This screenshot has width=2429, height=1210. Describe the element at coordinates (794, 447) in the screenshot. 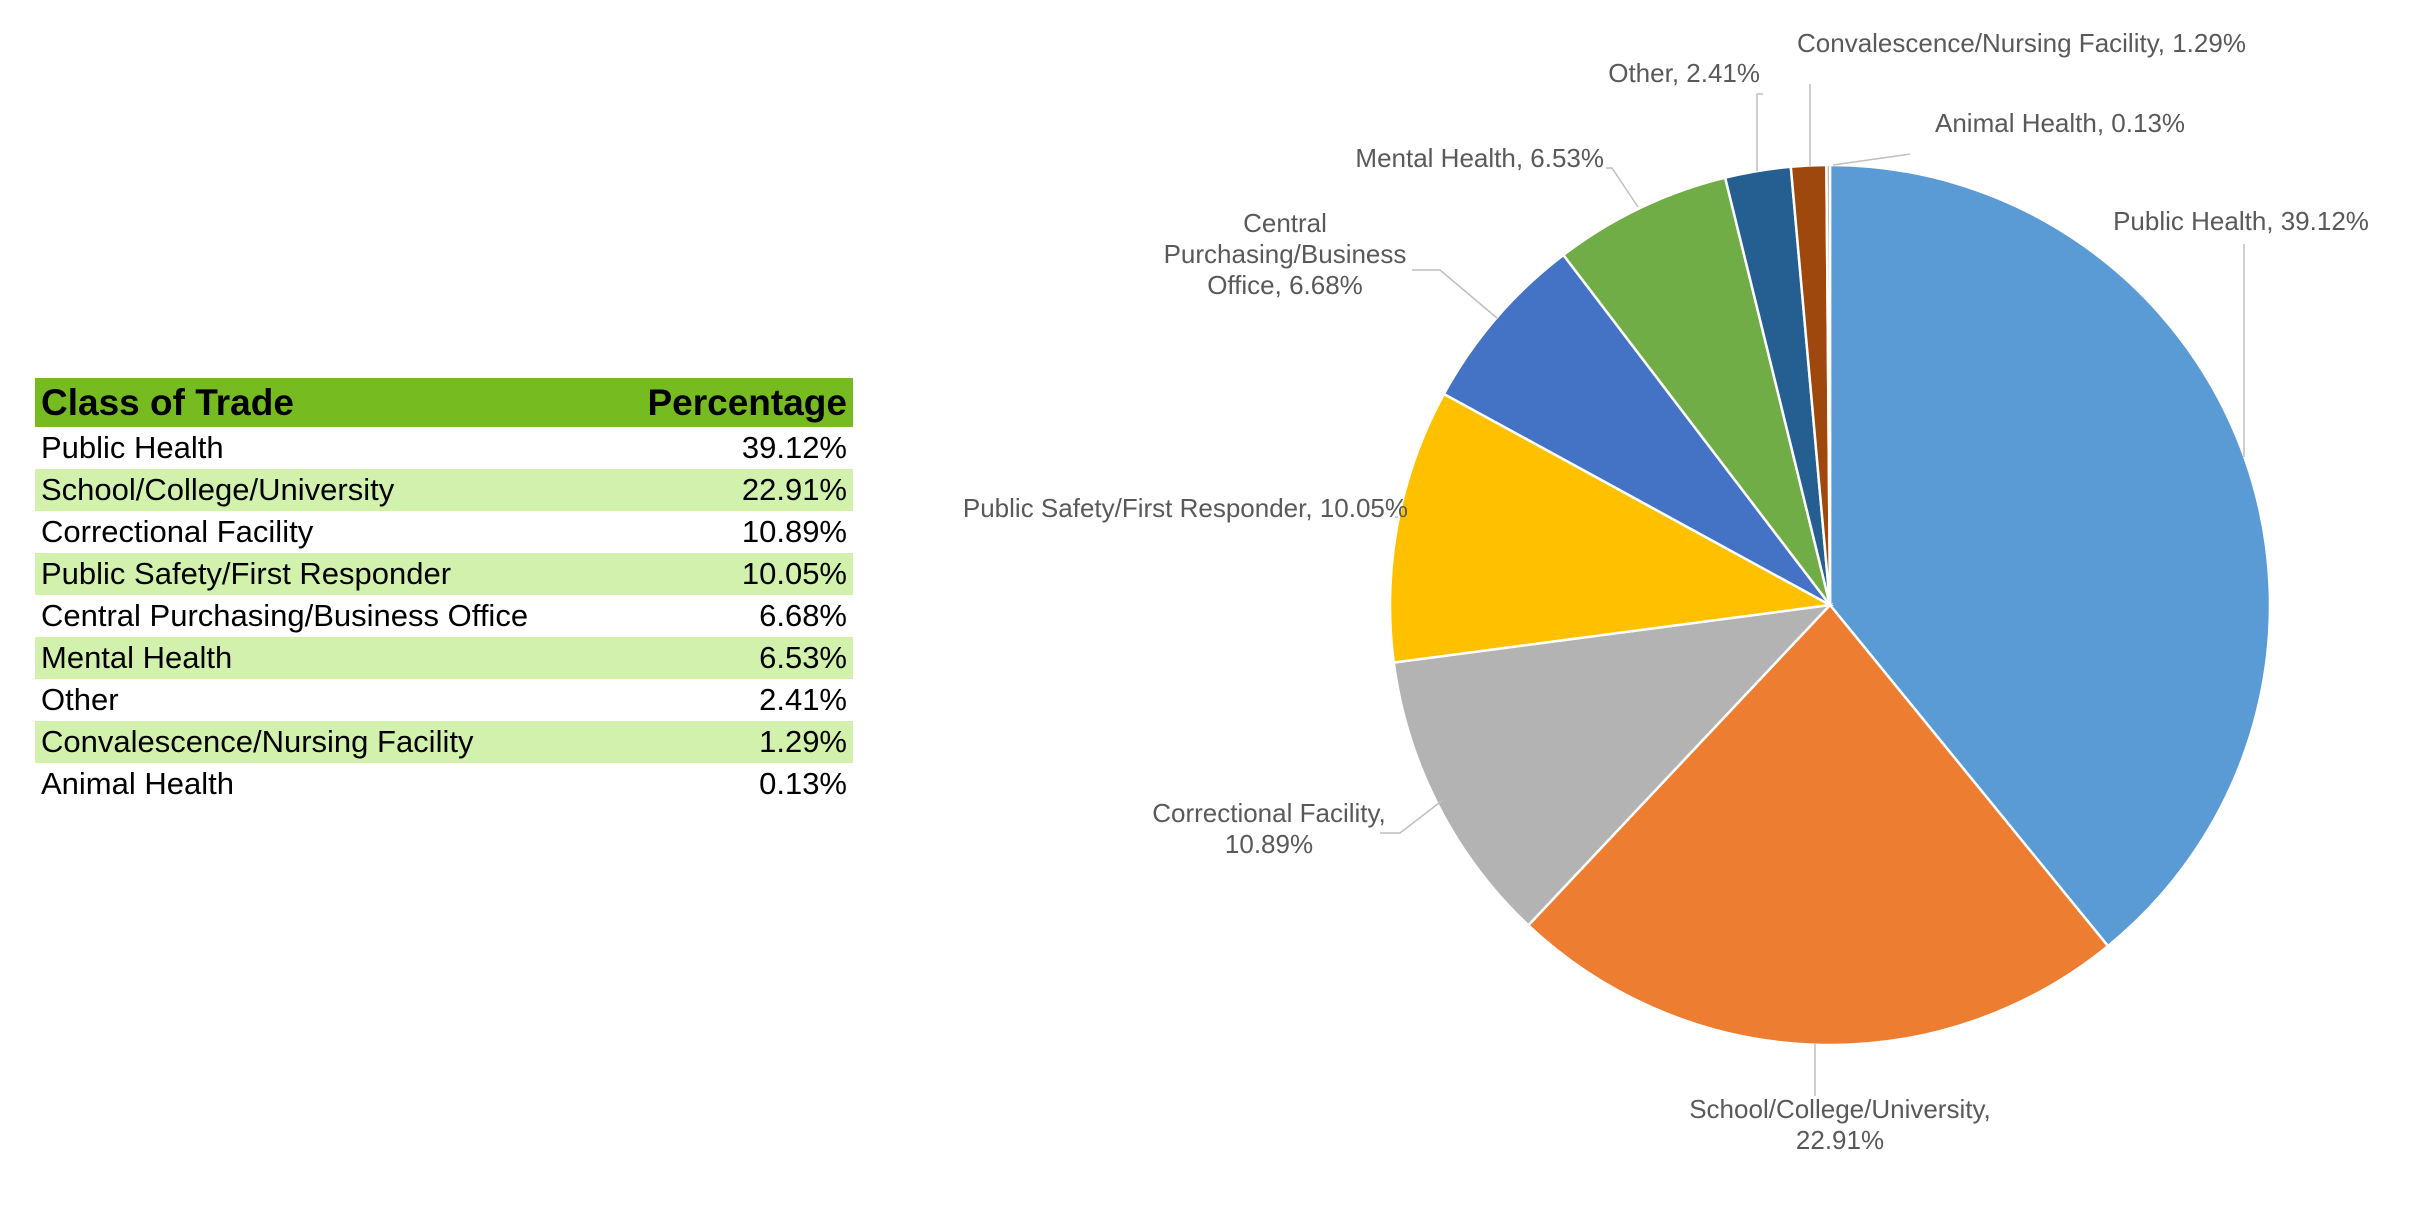

I see `row-percentage: 39.12%` at that location.